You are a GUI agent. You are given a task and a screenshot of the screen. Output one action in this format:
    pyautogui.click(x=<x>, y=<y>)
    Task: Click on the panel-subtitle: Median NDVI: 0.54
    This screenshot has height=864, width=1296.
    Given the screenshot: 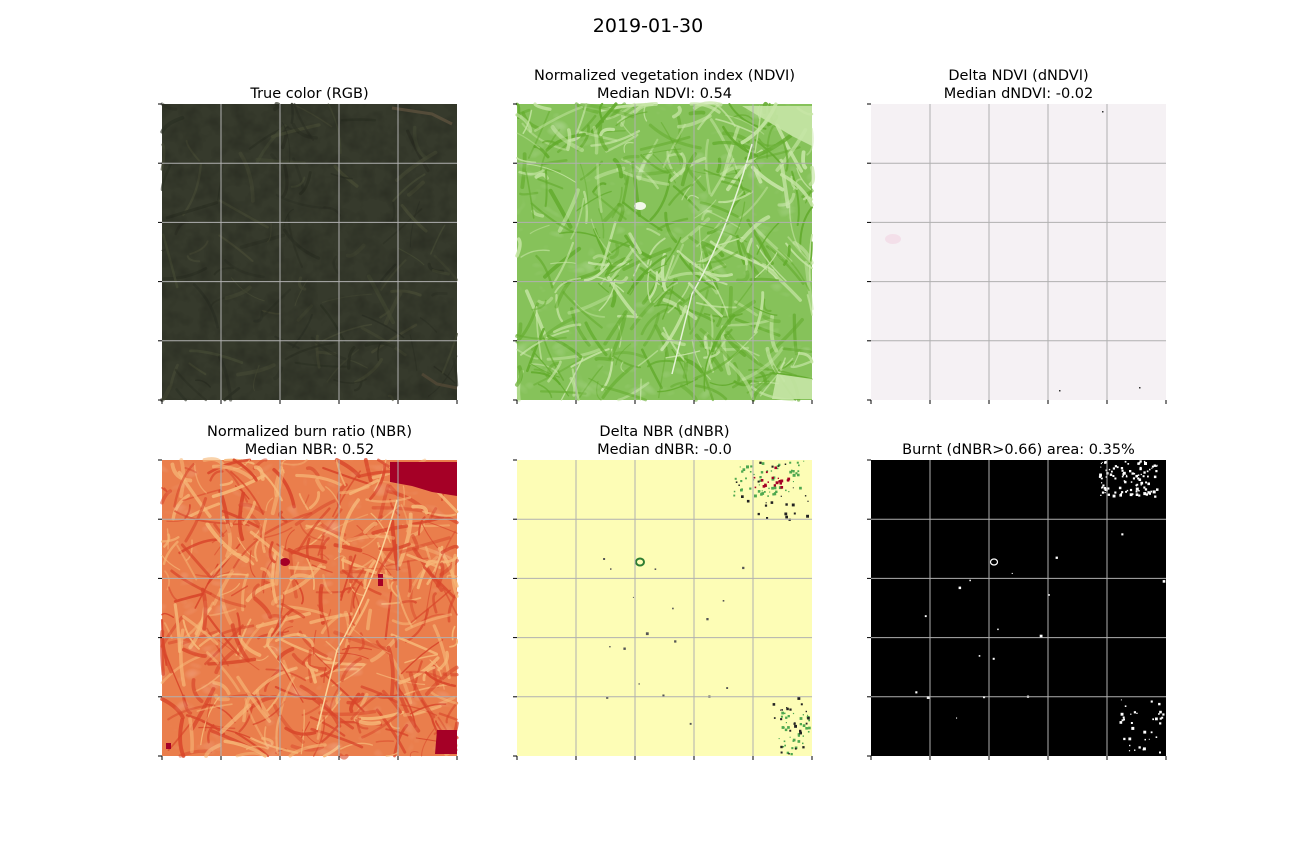 What is the action you would take?
    pyautogui.click(x=664, y=94)
    